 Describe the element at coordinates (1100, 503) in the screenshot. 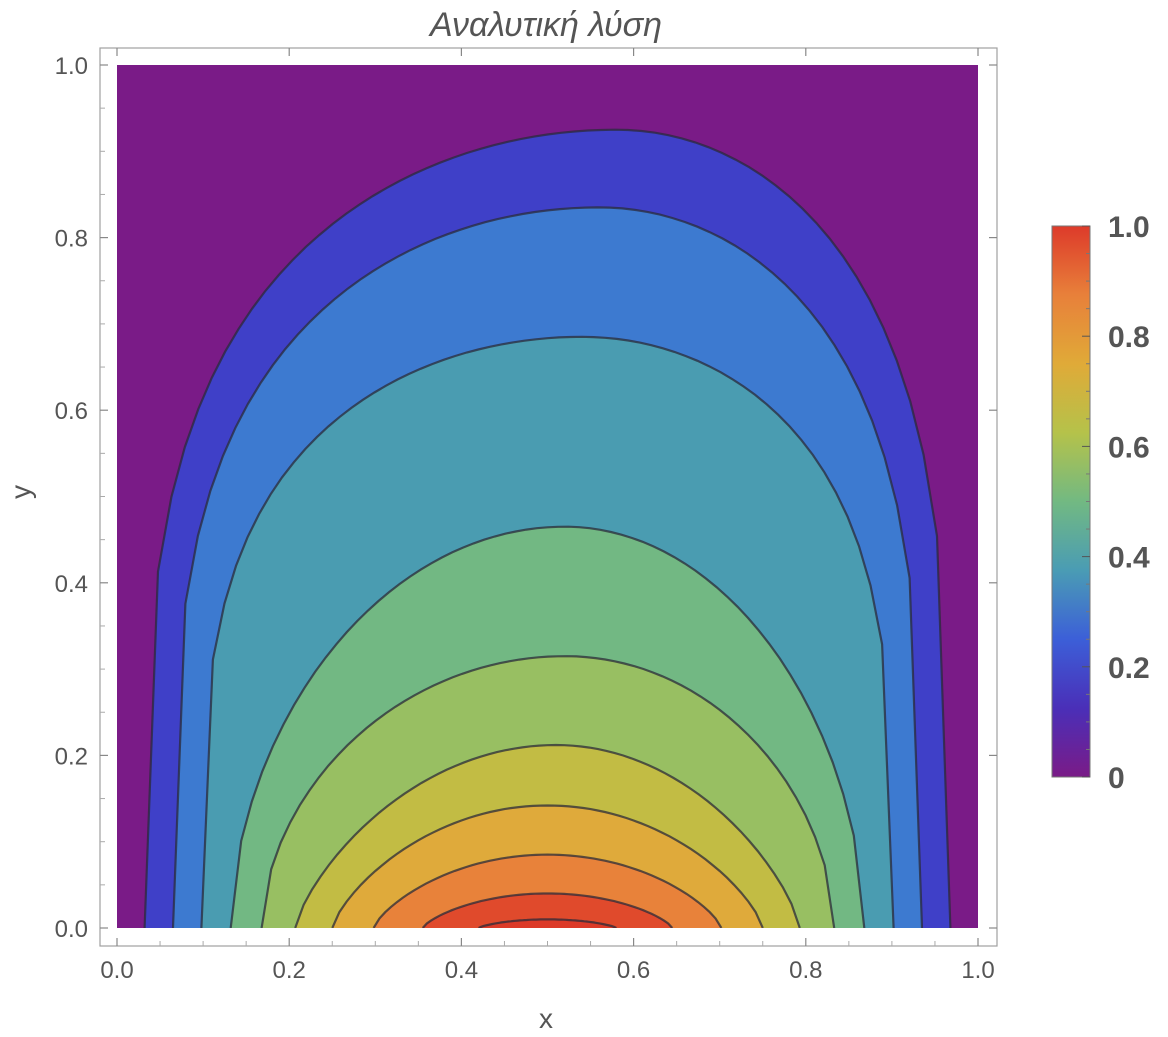

I see `colorbar: 0 0.2 0.4 0.6 0.8 1.0` at that location.